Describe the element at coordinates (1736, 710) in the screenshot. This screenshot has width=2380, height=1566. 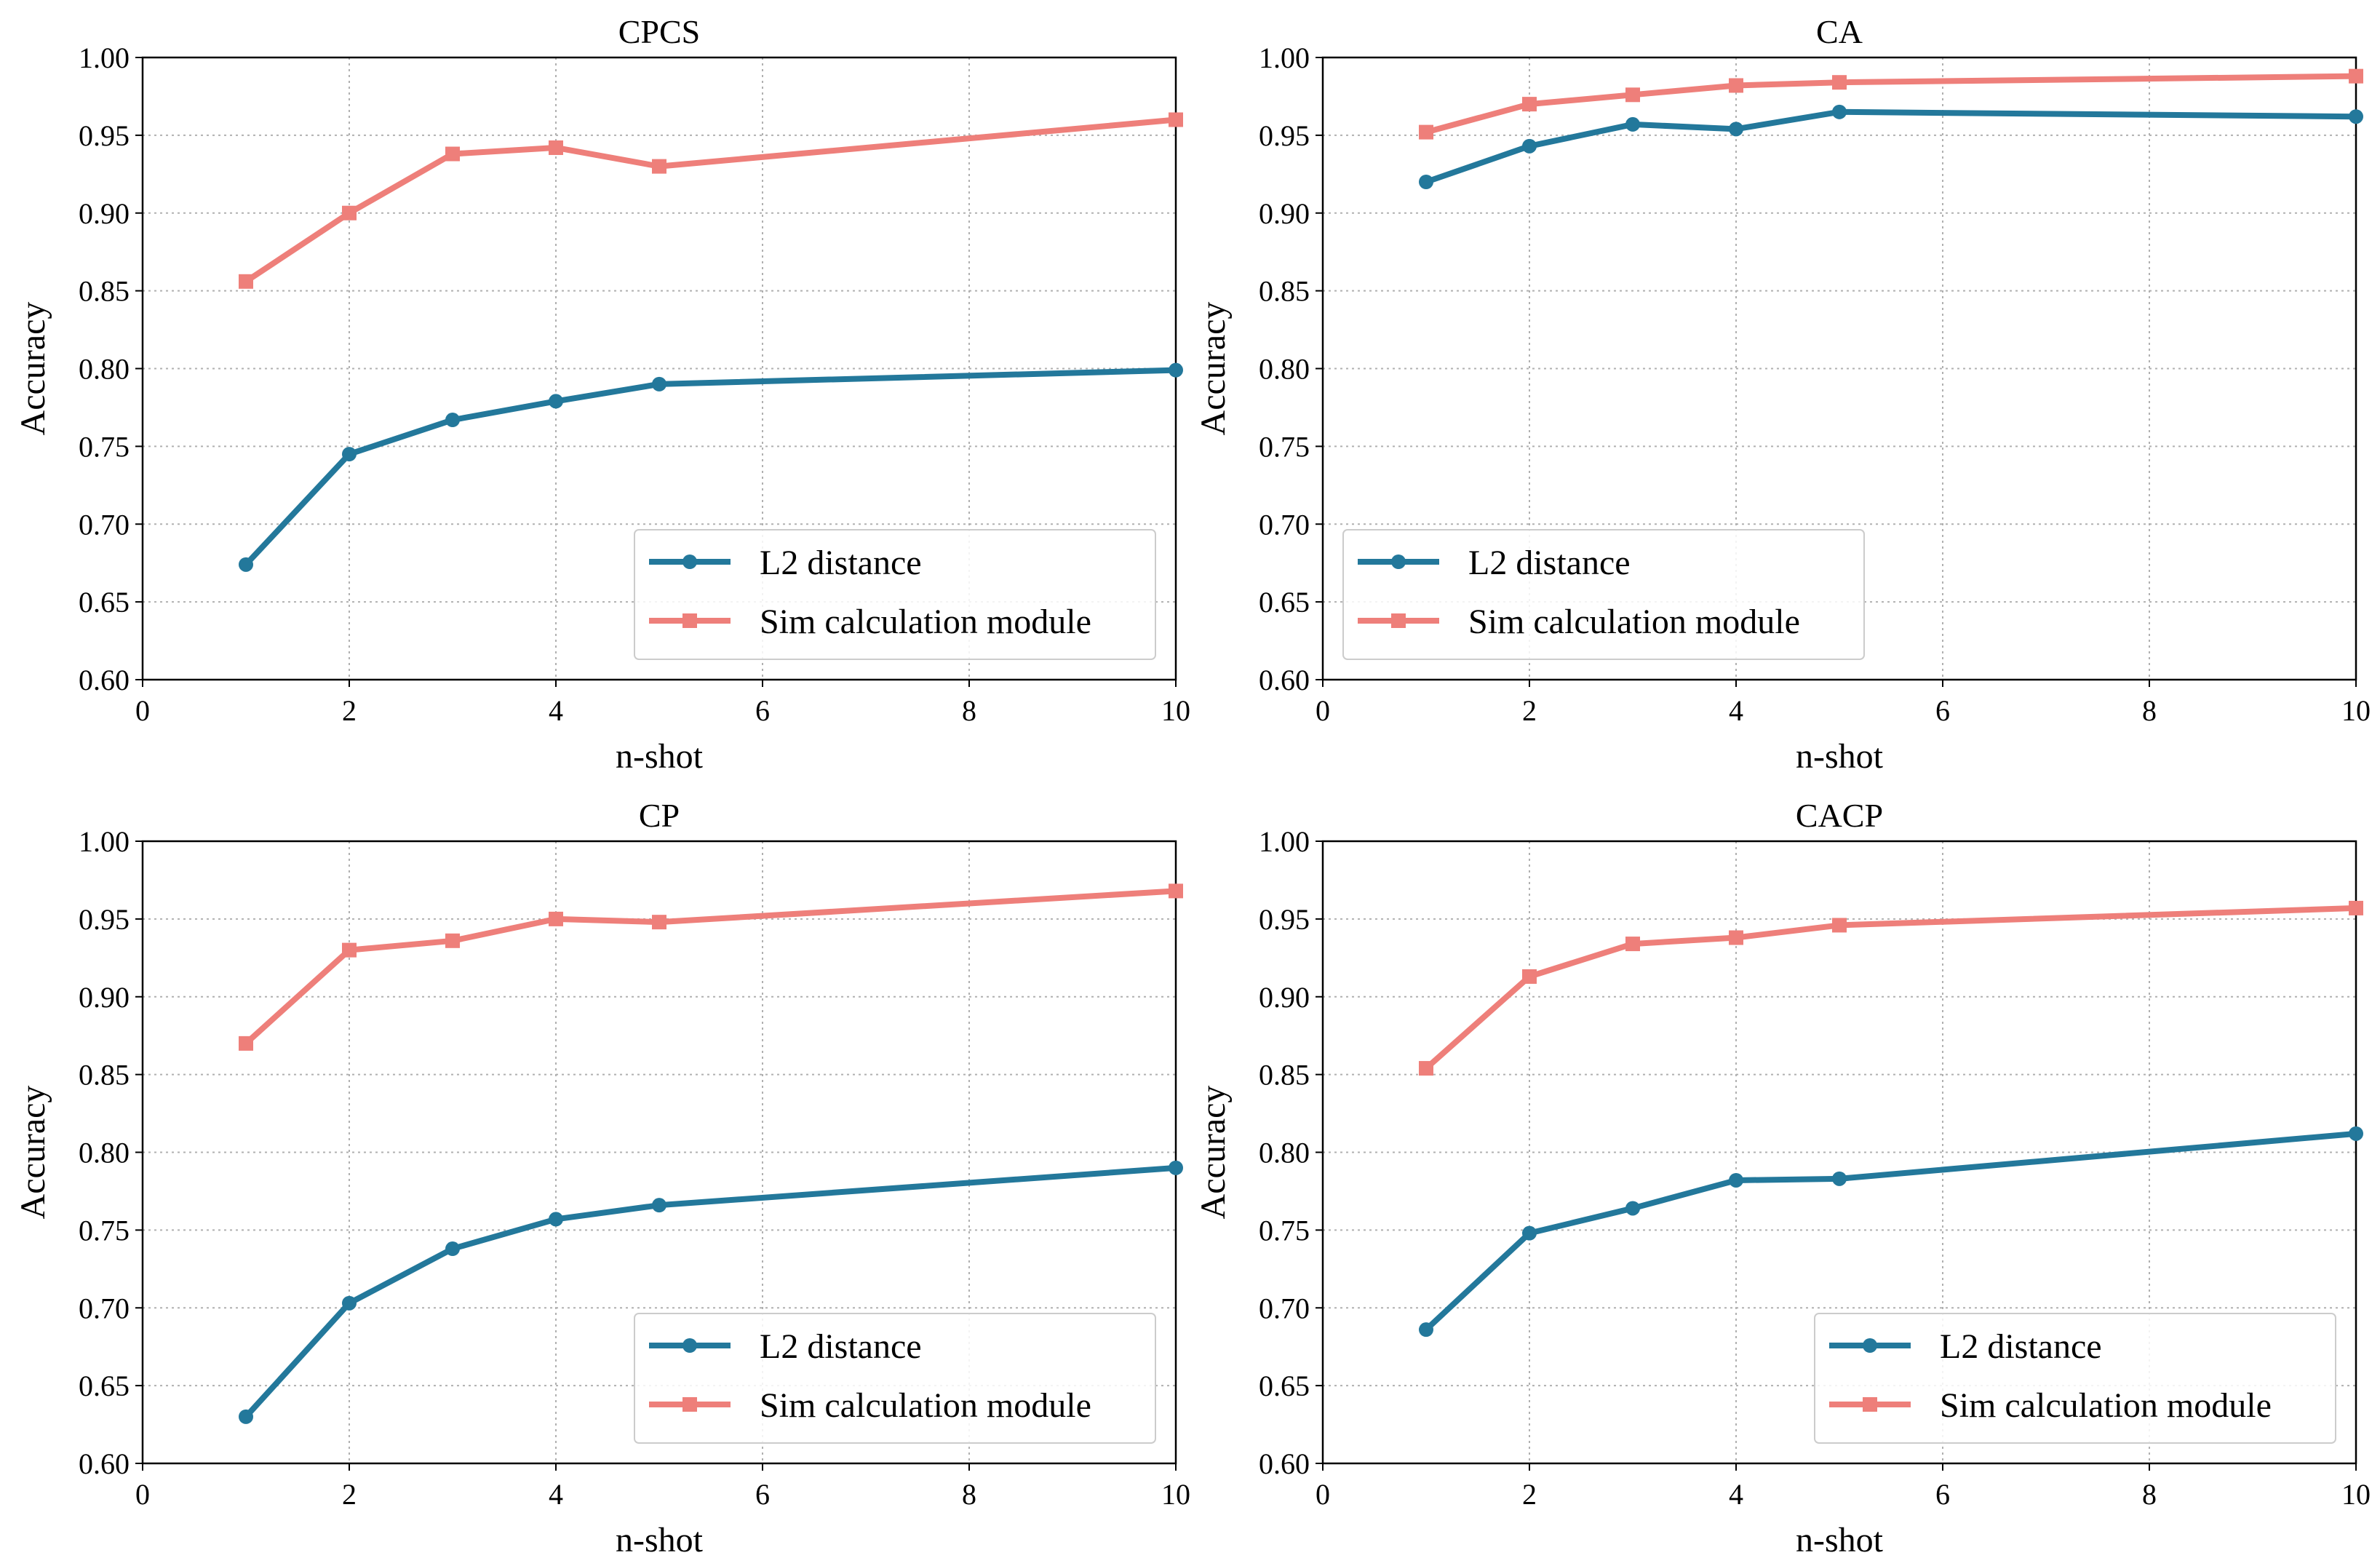
I see `x-tick-label: 4` at that location.